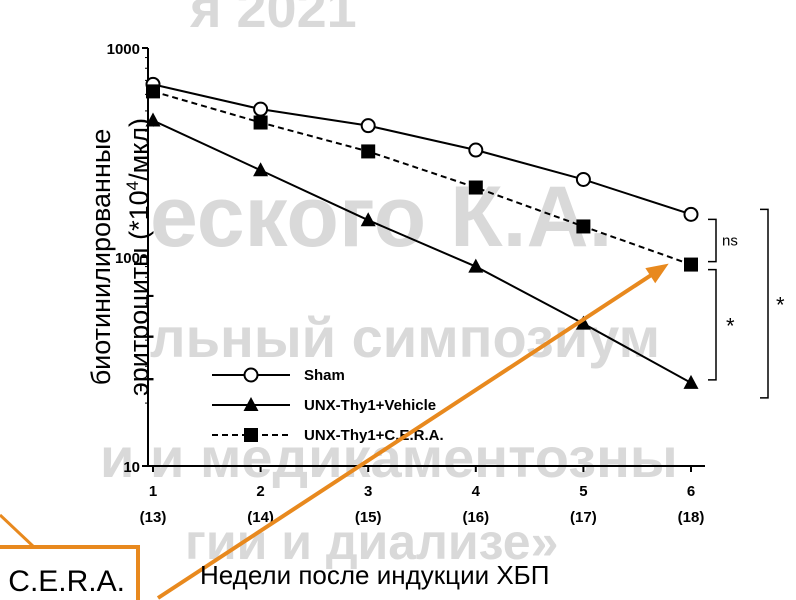 The image size is (796, 600). What do you see at coordinates (476, 491) in the screenshot?
I see `x-tick-label: 4` at bounding box center [476, 491].